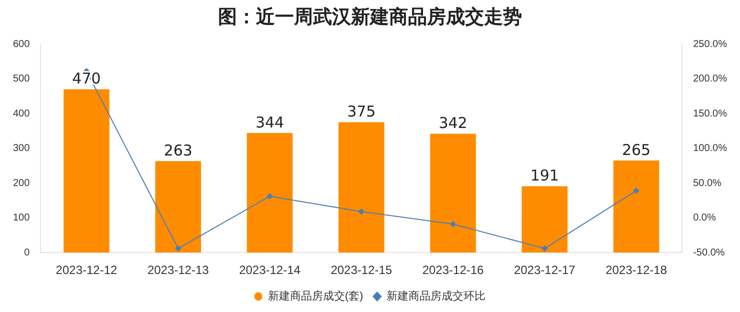 The image size is (740, 312). What do you see at coordinates (545, 270) in the screenshot?
I see `x-tick-label: 2023-12-17` at bounding box center [545, 270].